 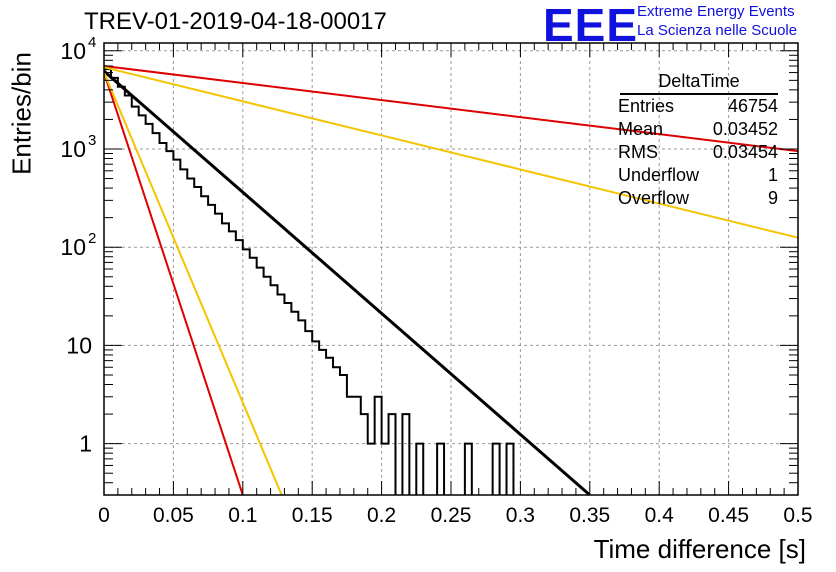 What do you see at coordinates (695, 106) in the screenshot?
I see `stats-row: Entries 46754` at bounding box center [695, 106].